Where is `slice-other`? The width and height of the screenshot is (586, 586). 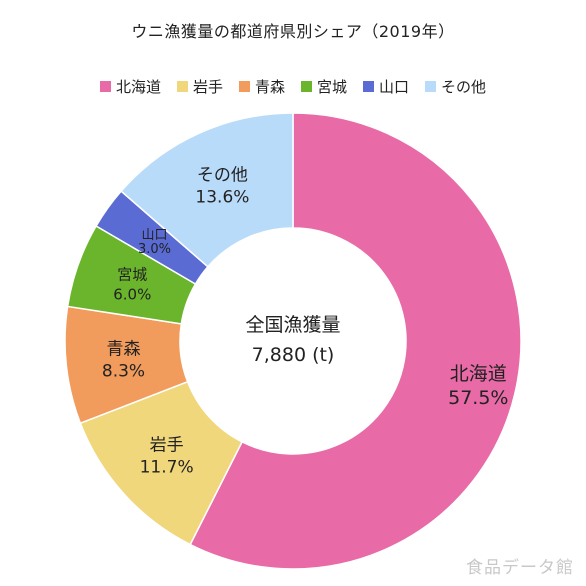 slice-other is located at coordinates (207, 190).